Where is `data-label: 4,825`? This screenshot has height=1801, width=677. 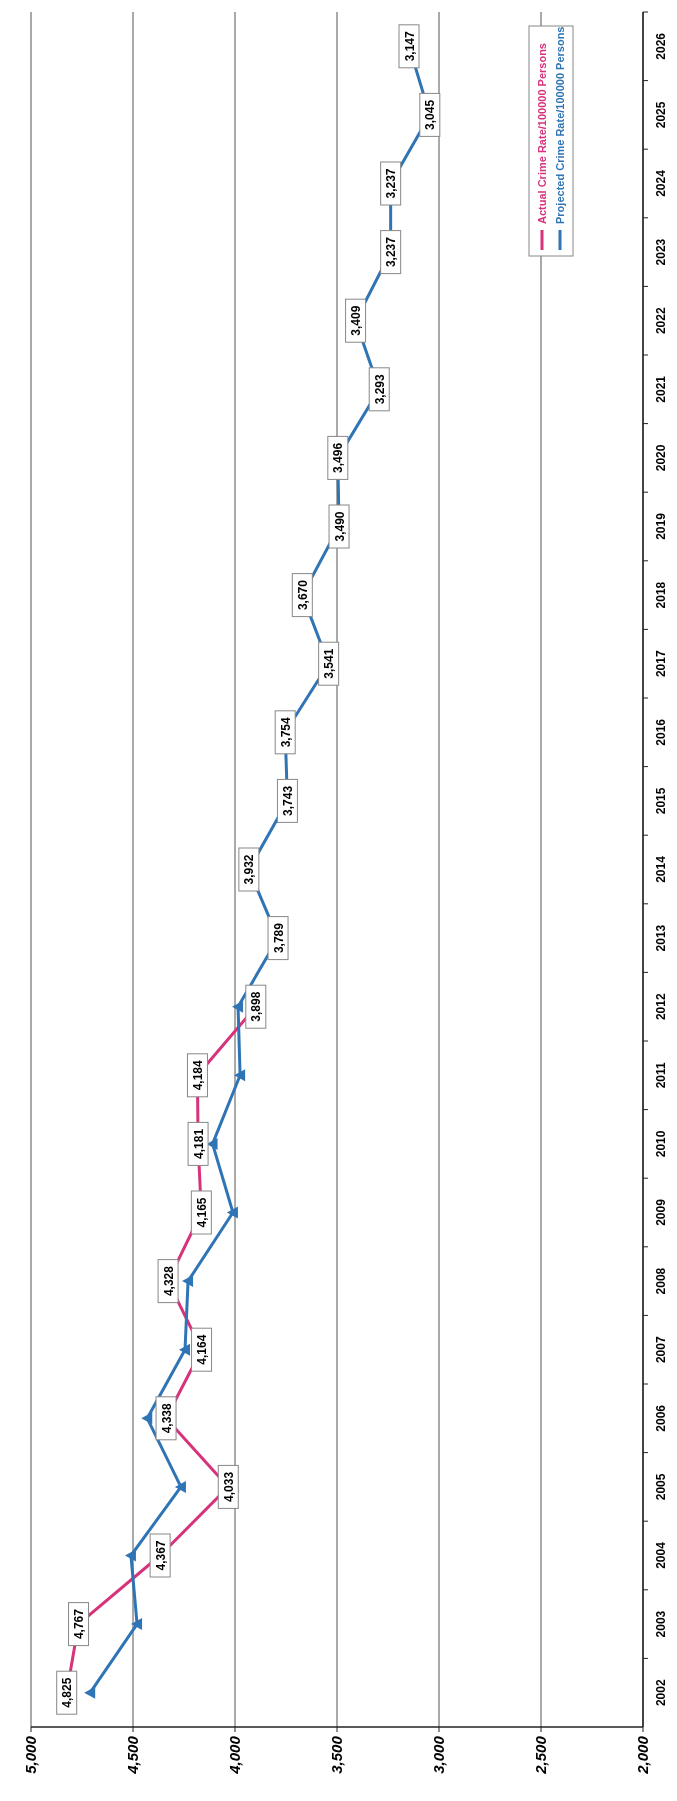 data-label: 4,825 is located at coordinates (67, 1692).